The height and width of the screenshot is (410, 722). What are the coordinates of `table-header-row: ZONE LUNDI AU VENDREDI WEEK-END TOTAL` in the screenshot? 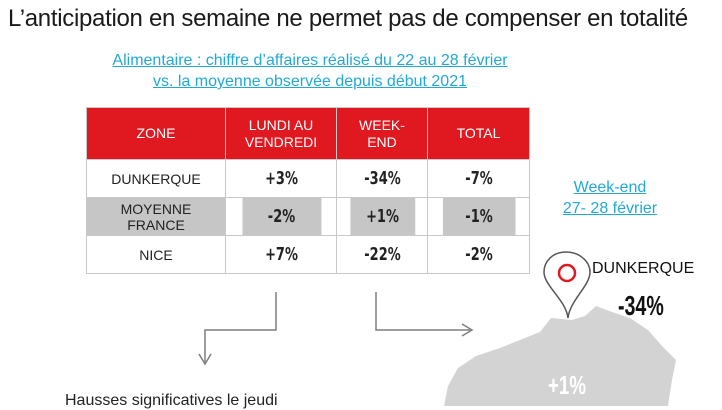 It's located at (308, 133).